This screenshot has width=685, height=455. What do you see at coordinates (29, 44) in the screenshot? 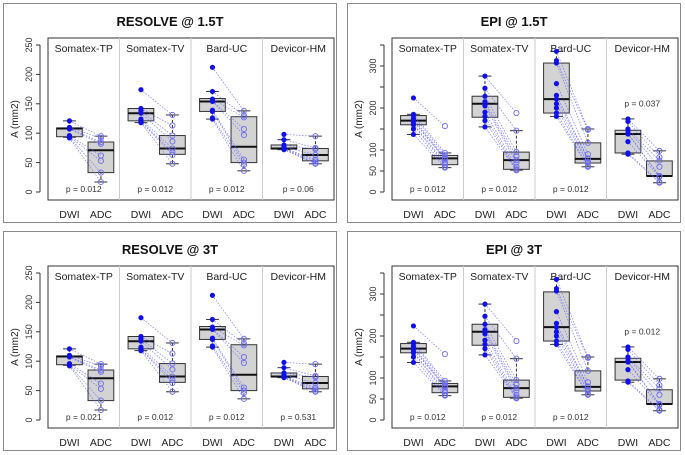
I see `y-tick-label: 250` at bounding box center [29, 44].